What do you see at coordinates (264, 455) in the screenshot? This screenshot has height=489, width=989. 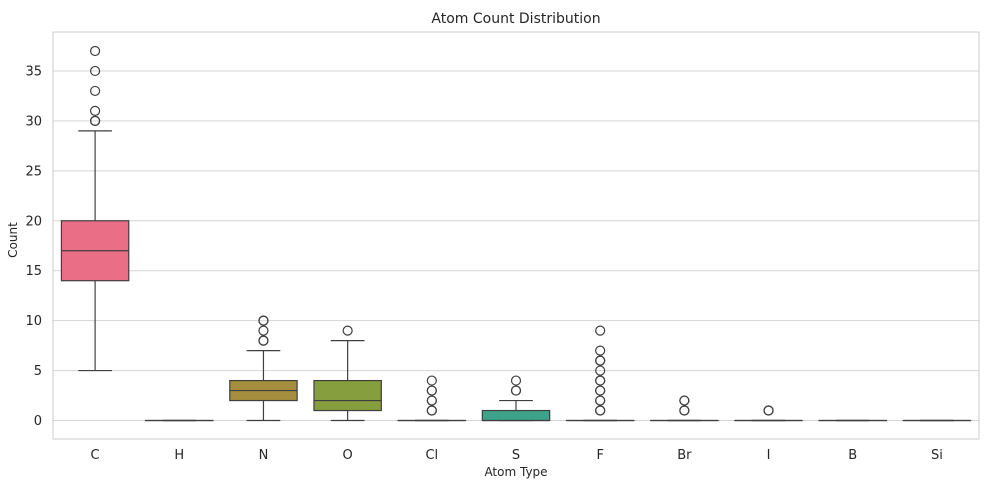 I see `x-tick-label: N` at bounding box center [264, 455].